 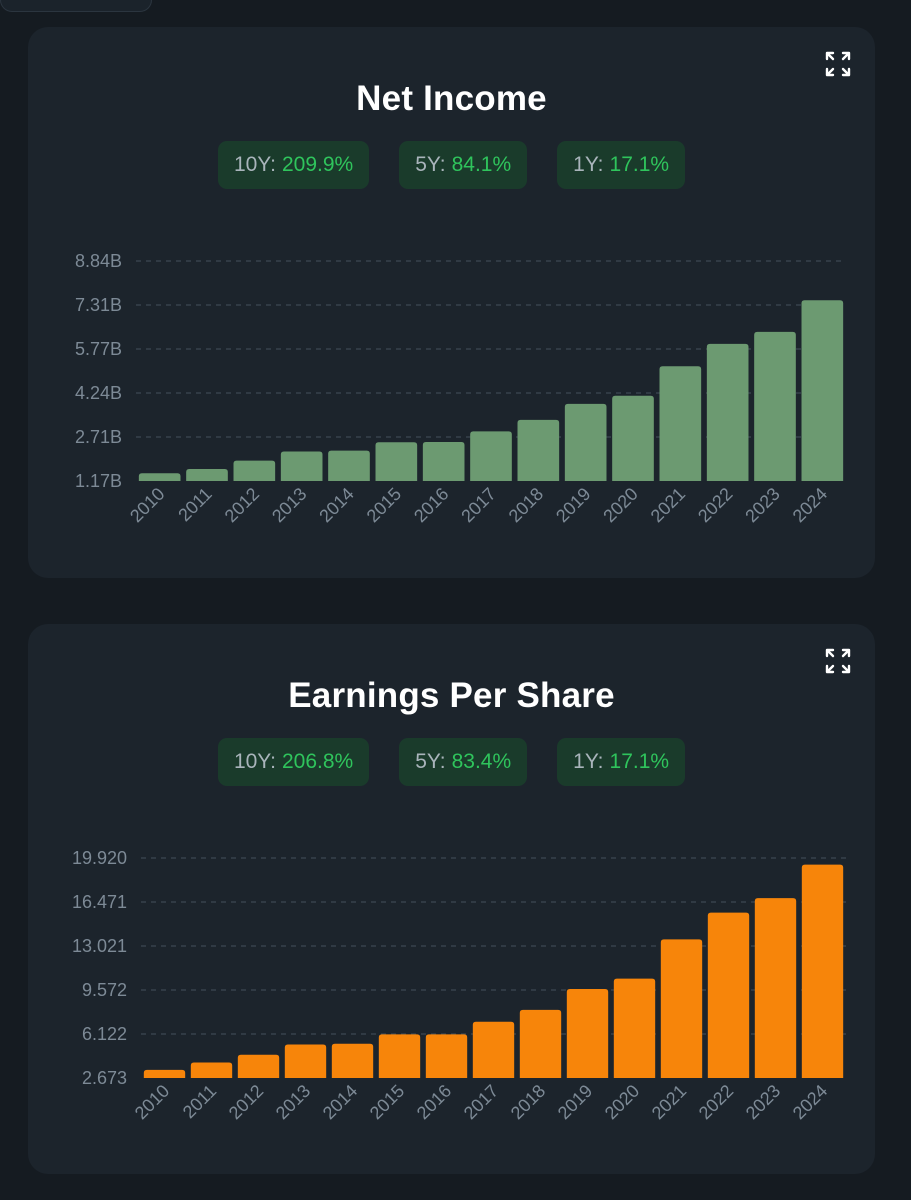 I want to click on growth-badges: 10Y: 206.8% 5Y: 83.4% 1Y: 17.1%, so click(x=451, y=762).